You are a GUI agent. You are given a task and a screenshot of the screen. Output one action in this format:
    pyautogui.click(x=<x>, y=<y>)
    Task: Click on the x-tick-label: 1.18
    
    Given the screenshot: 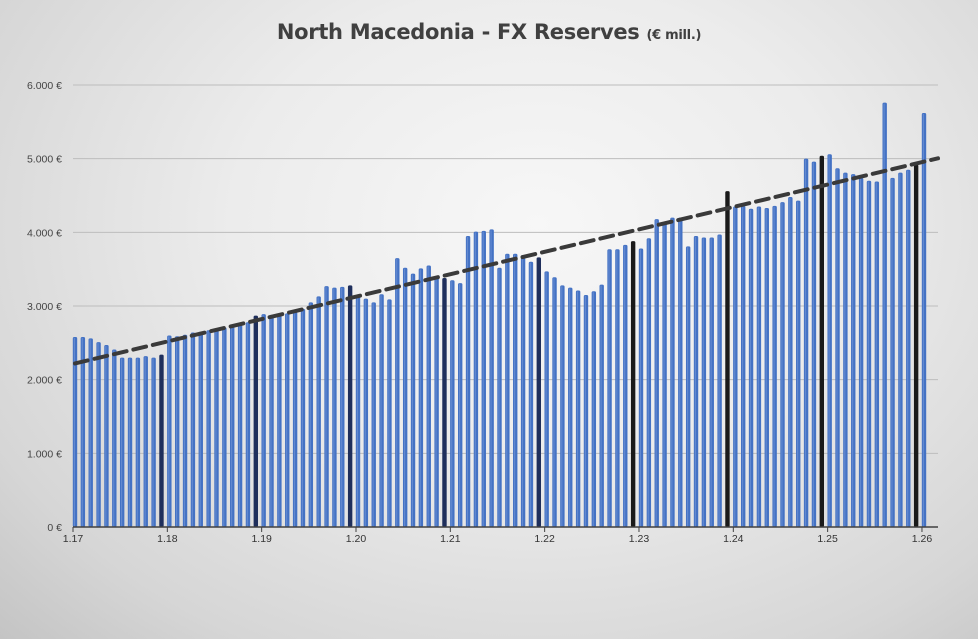 What is the action you would take?
    pyautogui.click(x=167, y=539)
    